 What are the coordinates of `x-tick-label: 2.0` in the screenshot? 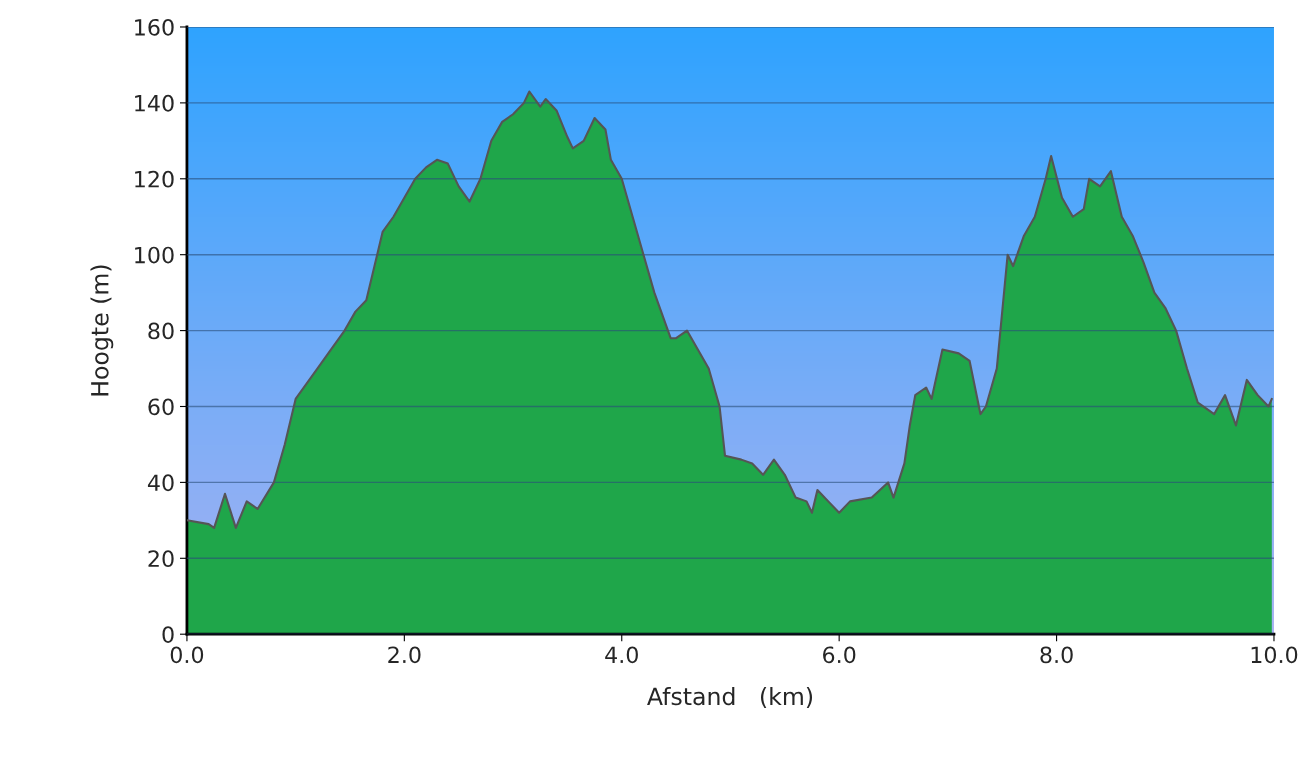 It's located at (404, 655).